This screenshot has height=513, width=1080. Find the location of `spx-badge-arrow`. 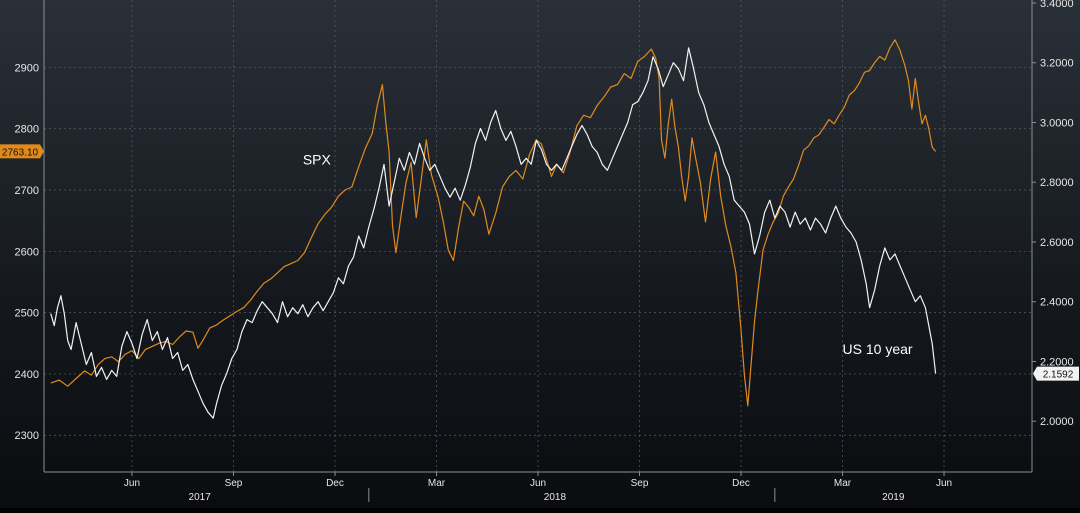

spx-badge-arrow is located at coordinates (42, 151).